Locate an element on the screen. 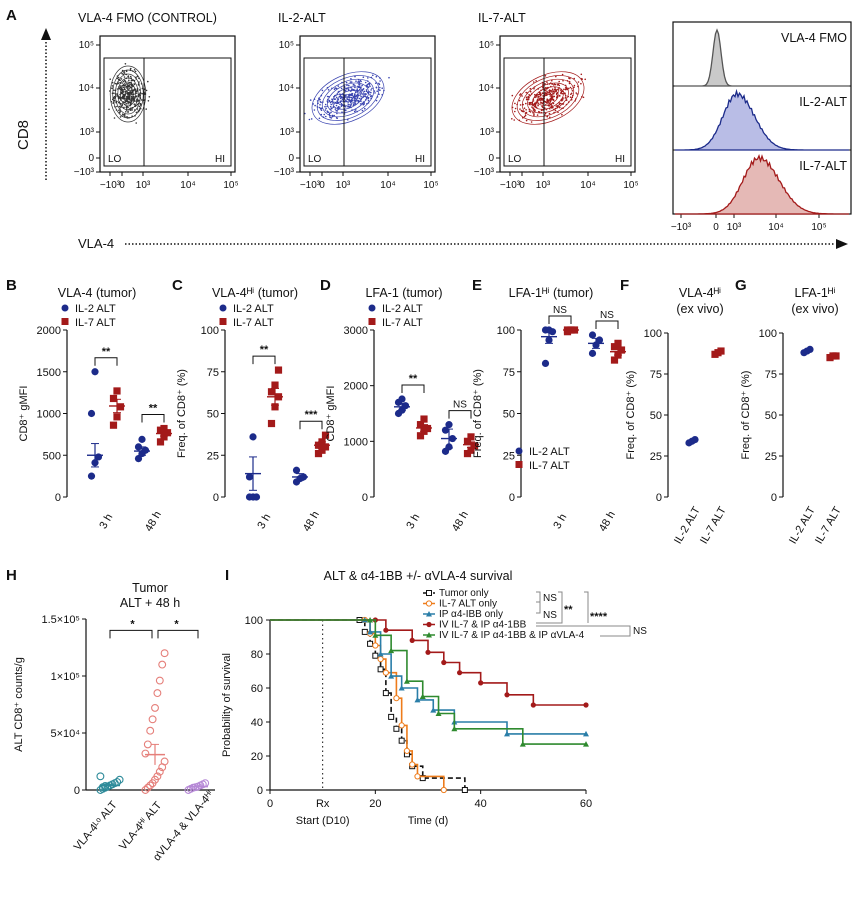 Image resolution: width=865 pixels, height=900 pixels. panel-label-d: D is located at coordinates (325, 285).